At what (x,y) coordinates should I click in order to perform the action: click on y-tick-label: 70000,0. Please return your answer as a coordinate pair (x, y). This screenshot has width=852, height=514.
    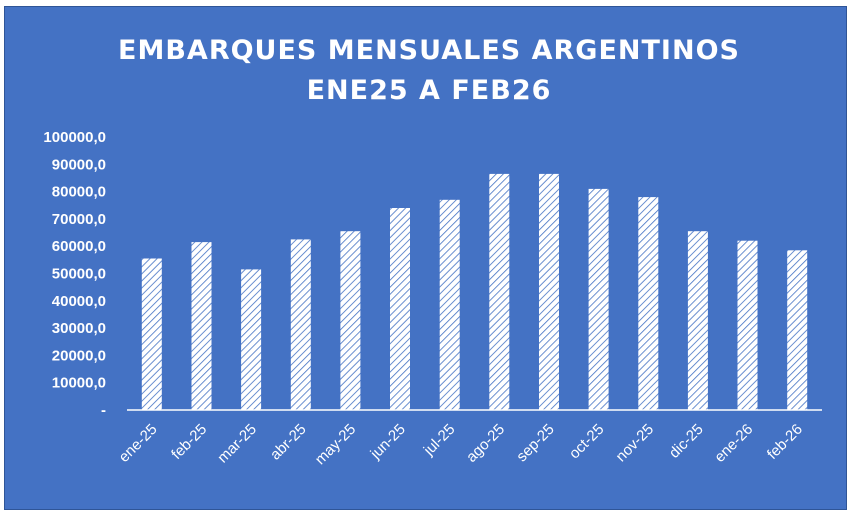
    Looking at the image, I should click on (79, 219).